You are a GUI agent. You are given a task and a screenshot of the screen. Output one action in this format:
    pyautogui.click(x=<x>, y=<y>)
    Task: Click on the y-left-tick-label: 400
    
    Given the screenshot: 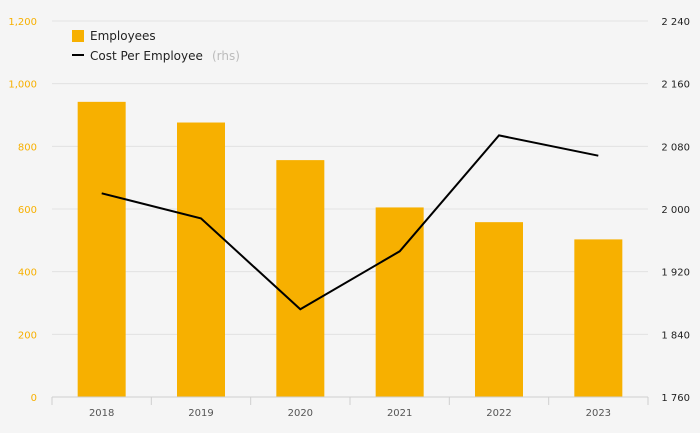 What is the action you would take?
    pyautogui.click(x=27, y=273)
    